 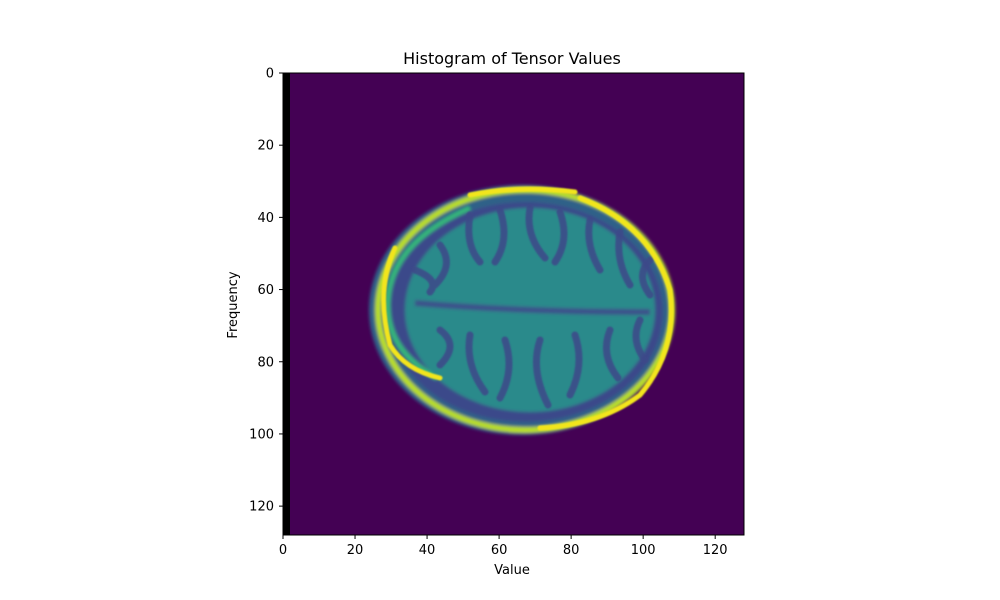 I want to click on y-axis-label: Frequency, so click(x=233, y=304).